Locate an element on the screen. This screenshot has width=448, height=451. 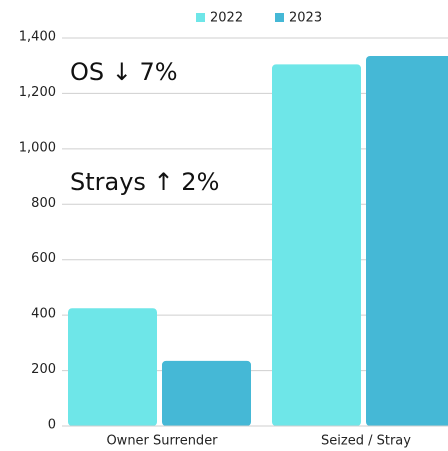
legend-label: 2023 is located at coordinates (305, 18).